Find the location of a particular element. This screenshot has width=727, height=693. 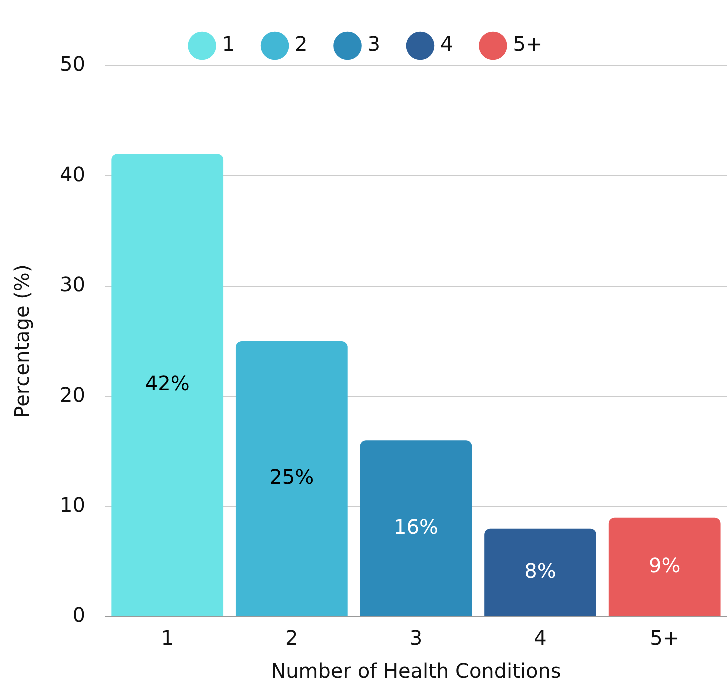

y-tick-label: 30 is located at coordinates (73, 284).